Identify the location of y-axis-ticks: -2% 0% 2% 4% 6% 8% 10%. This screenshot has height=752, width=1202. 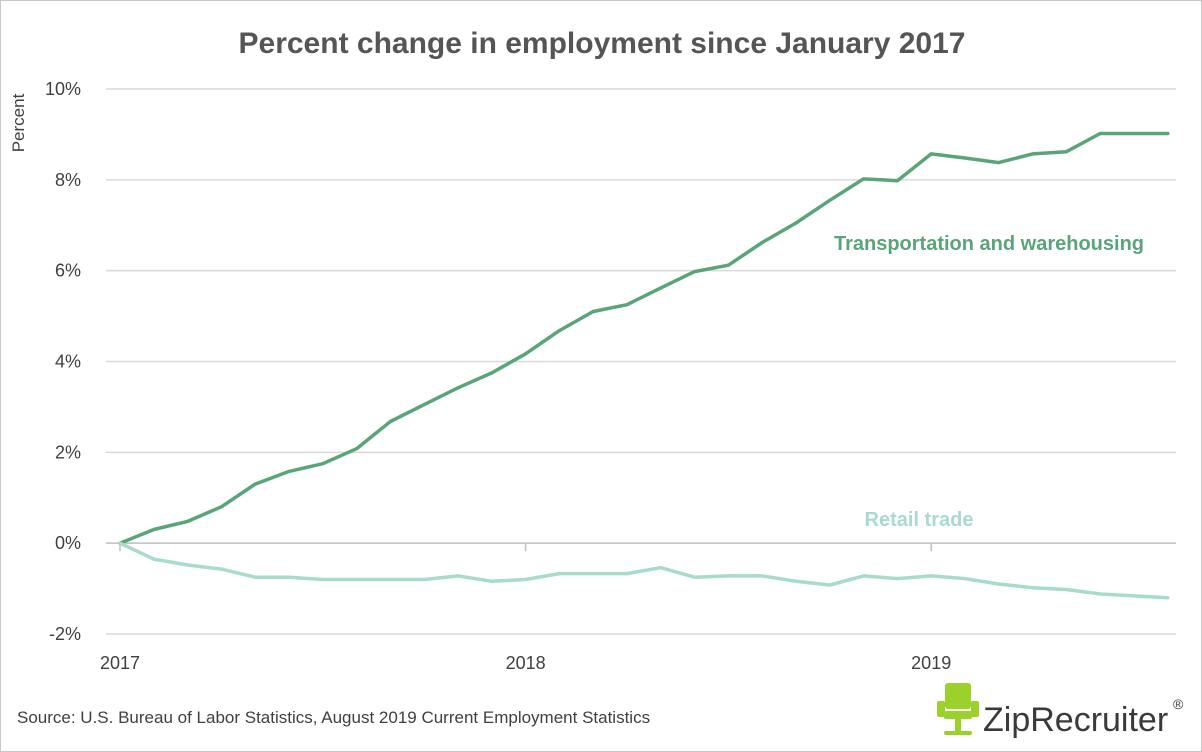
(63, 361).